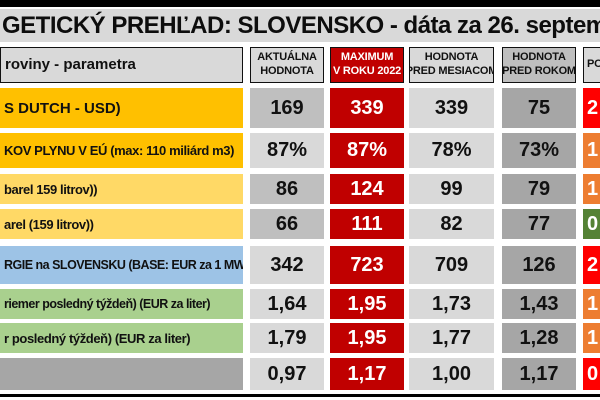 Image resolution: width=600 pixels, height=400 pixels. Describe the element at coordinates (367, 265) in the screenshot. I see `max-value-cell: 723` at that location.